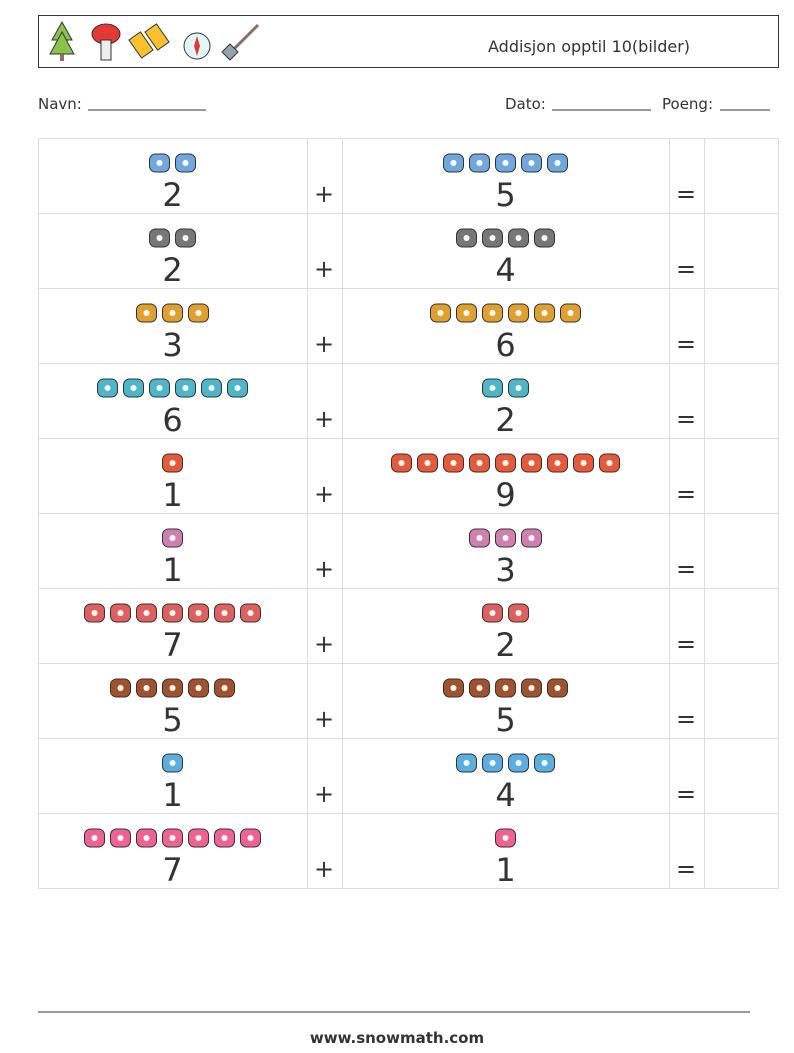 The width and height of the screenshot is (794, 1053). I want to click on number: 9, so click(505, 495).